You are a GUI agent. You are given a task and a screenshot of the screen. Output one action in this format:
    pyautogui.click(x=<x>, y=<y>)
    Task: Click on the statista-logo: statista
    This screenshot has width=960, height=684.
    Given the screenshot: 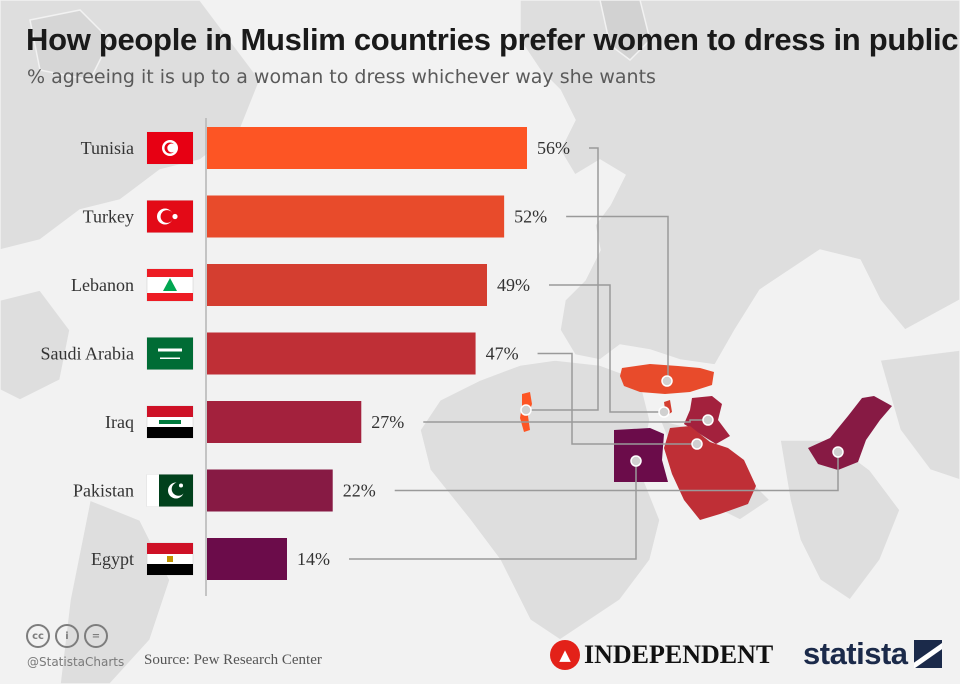 What is the action you would take?
    pyautogui.click(x=872, y=654)
    